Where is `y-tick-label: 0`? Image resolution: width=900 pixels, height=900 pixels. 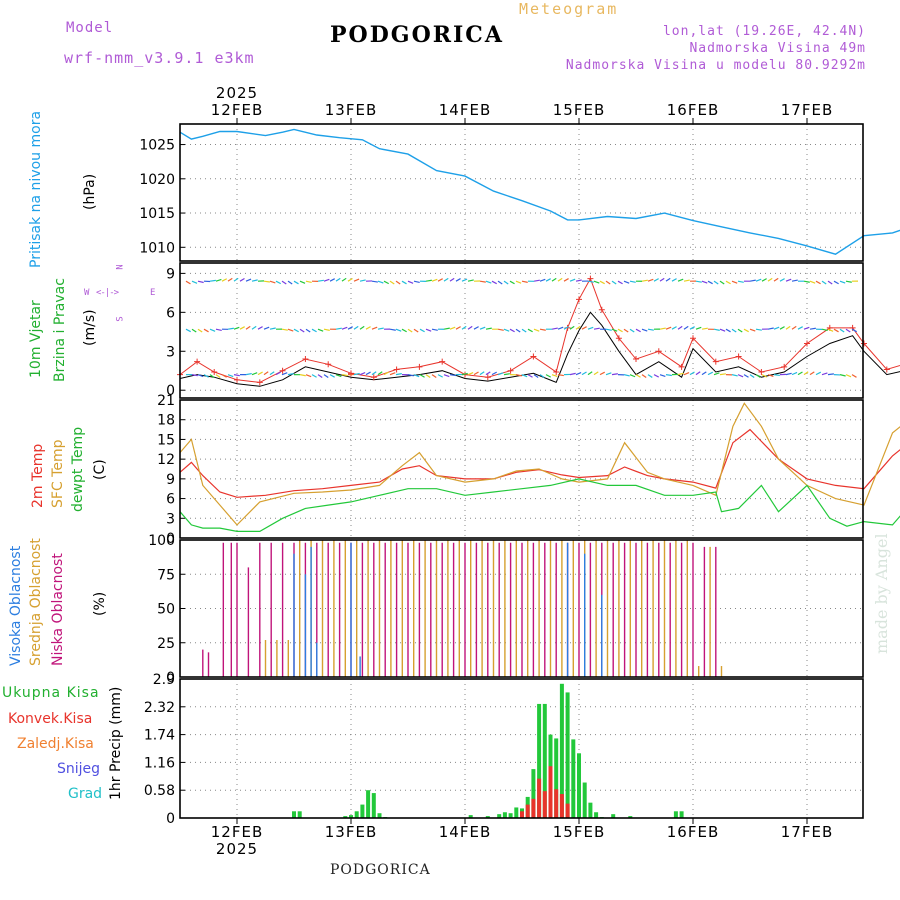 y-tick-label: 0 is located at coordinates (170, 678).